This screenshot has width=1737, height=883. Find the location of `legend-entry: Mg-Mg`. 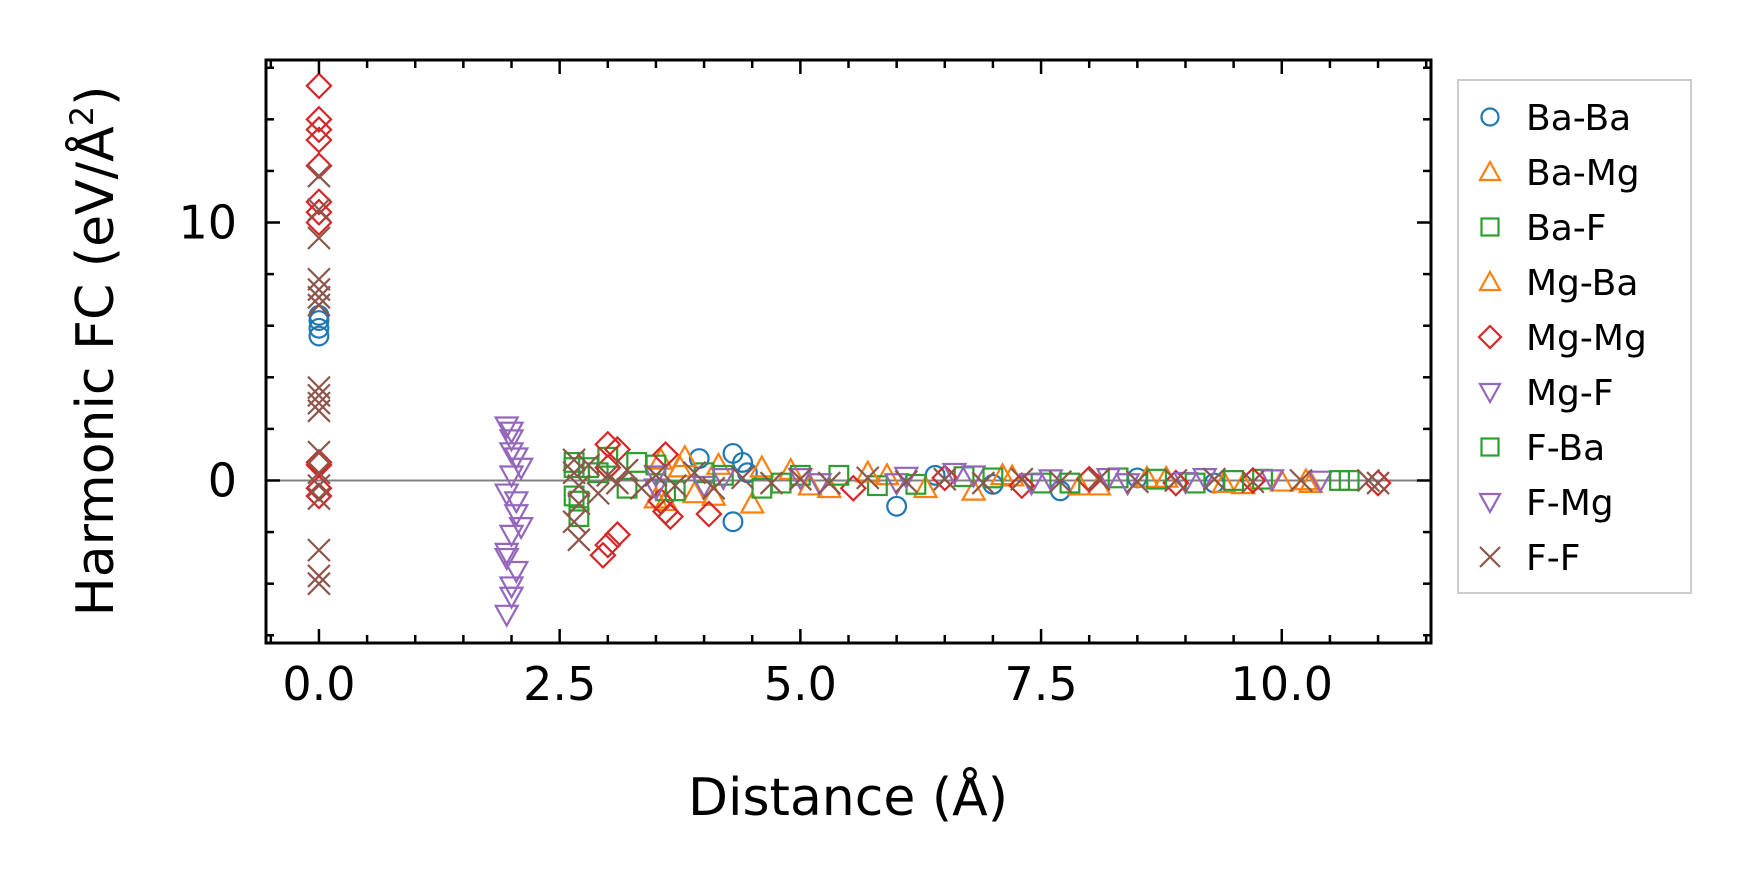

legend-entry: Mg-Mg is located at coordinates (1562, 338).